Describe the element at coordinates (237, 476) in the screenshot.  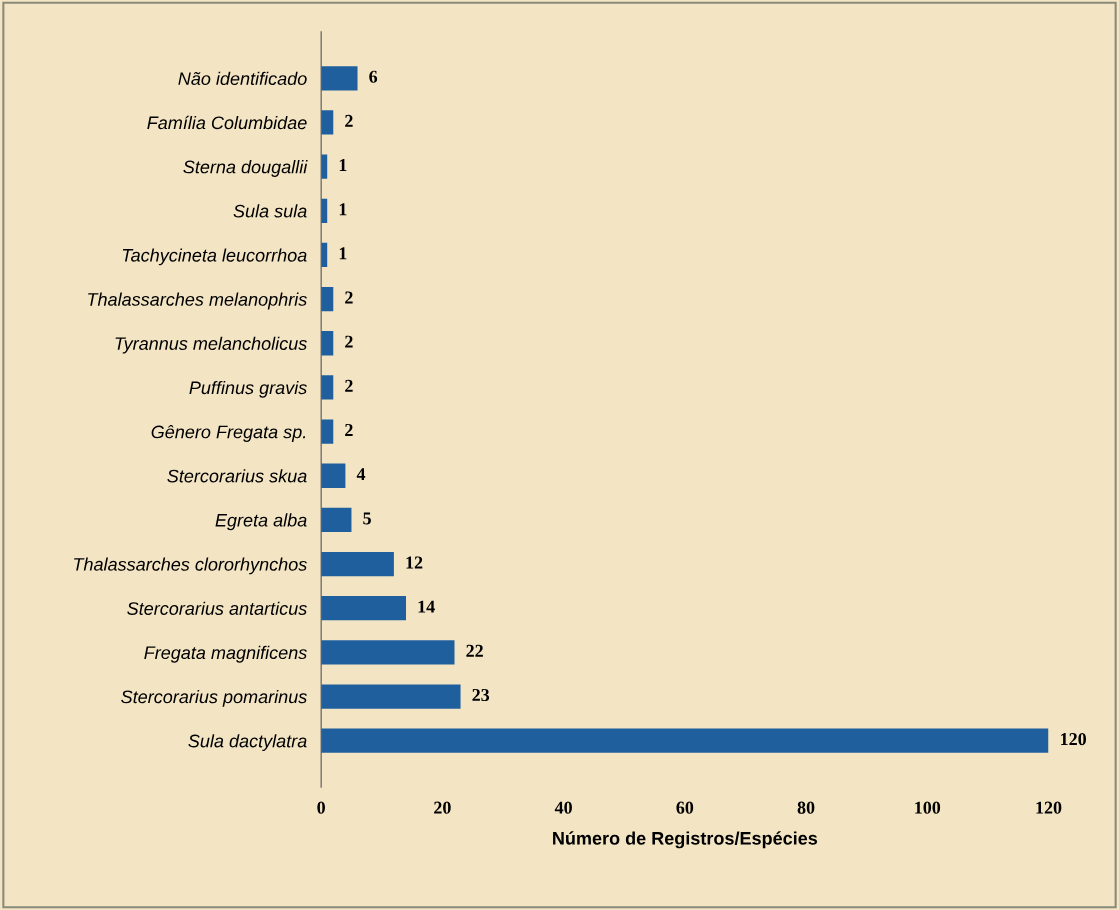
I see `y-tick-label: Stercorarius skua` at that location.